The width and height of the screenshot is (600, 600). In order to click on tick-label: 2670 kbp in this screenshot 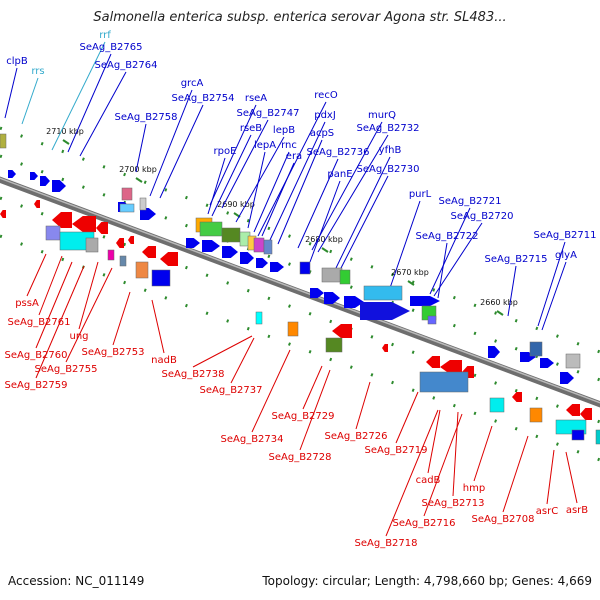, I will do `click(410, 272)`.